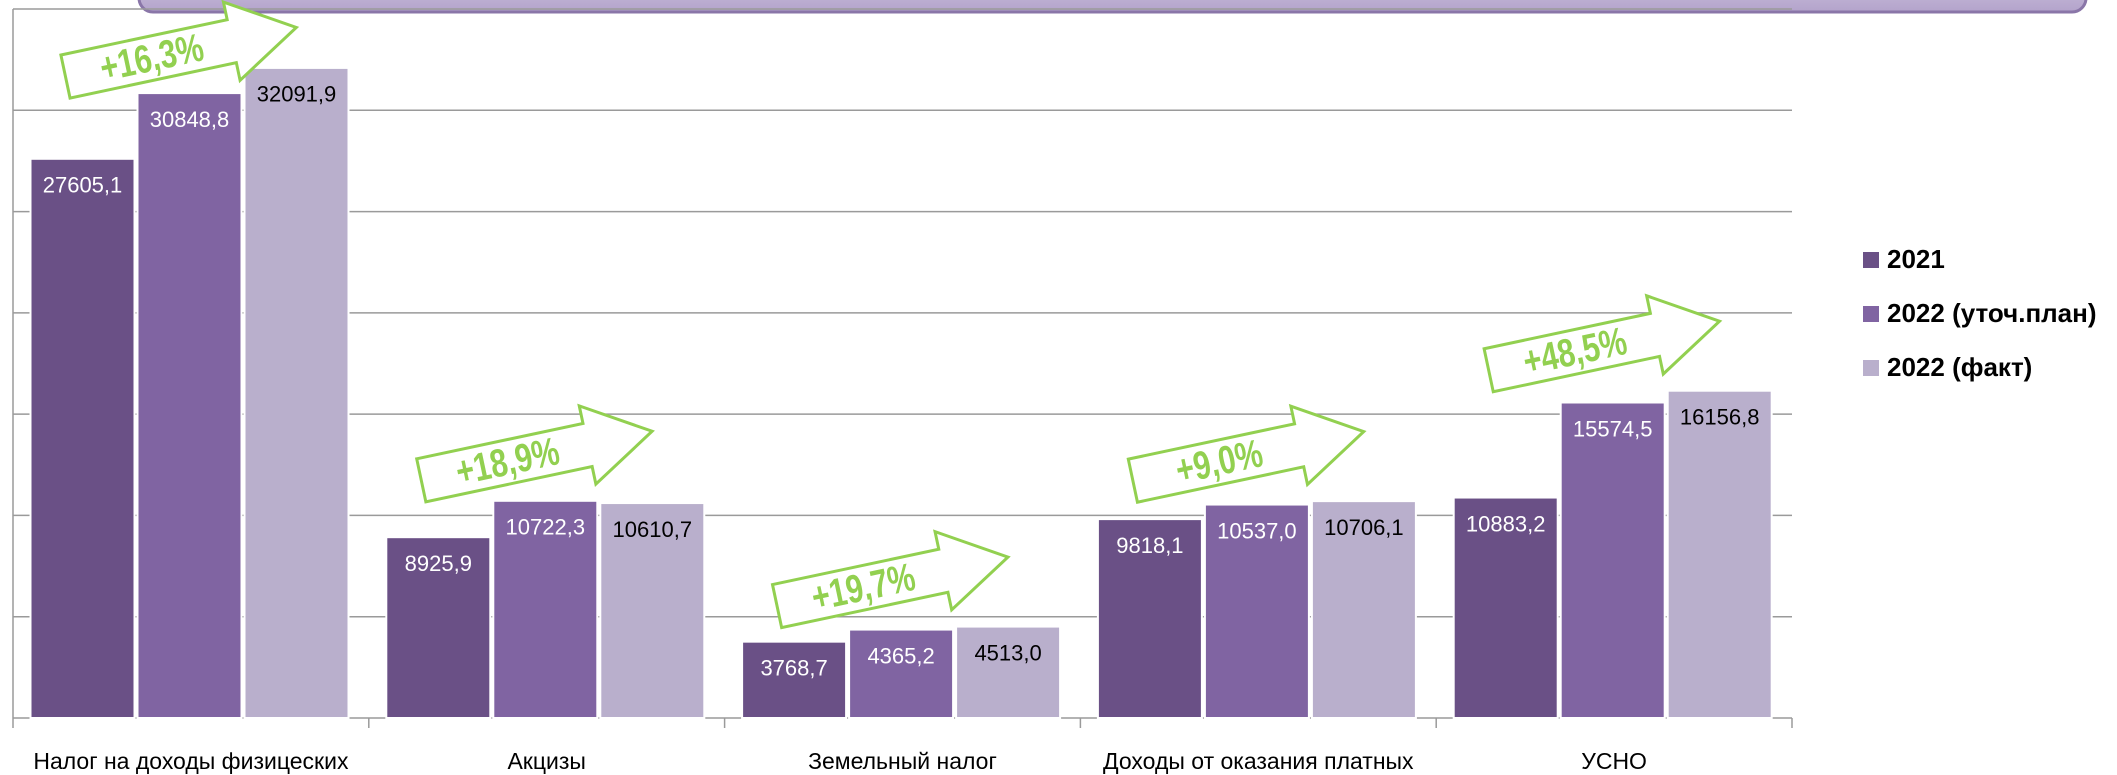 Image resolution: width=2117 pixels, height=775 pixels. I want to click on legend-label: 2021, so click(1916, 259).